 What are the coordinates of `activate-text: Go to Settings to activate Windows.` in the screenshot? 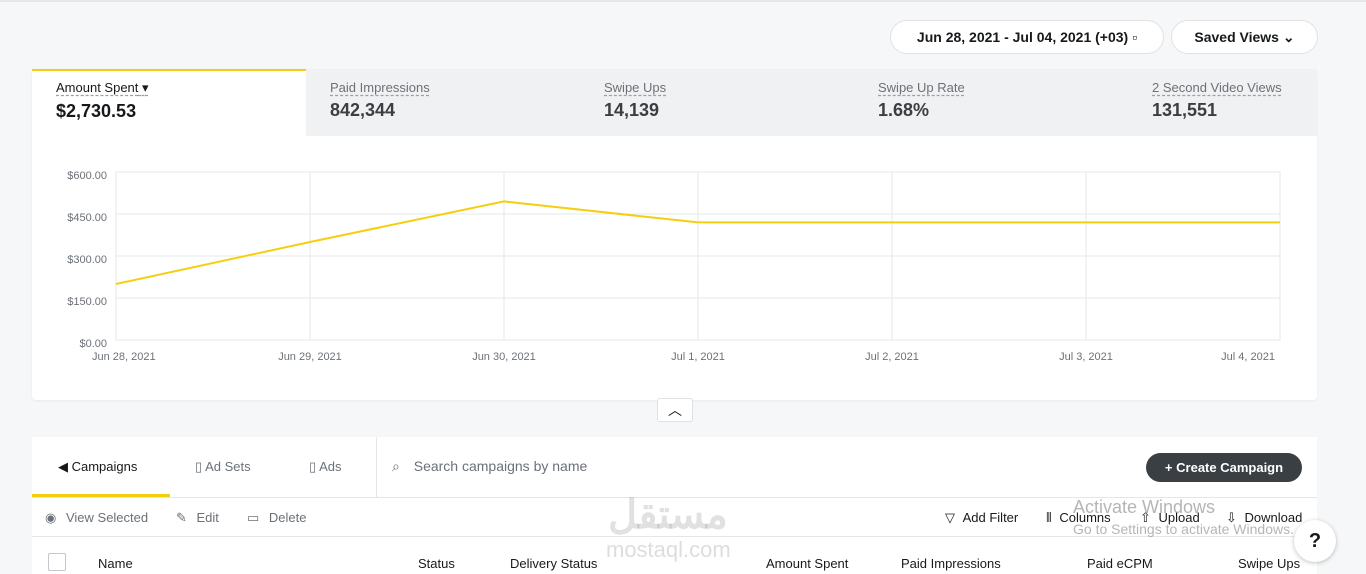 It's located at (1183, 529).